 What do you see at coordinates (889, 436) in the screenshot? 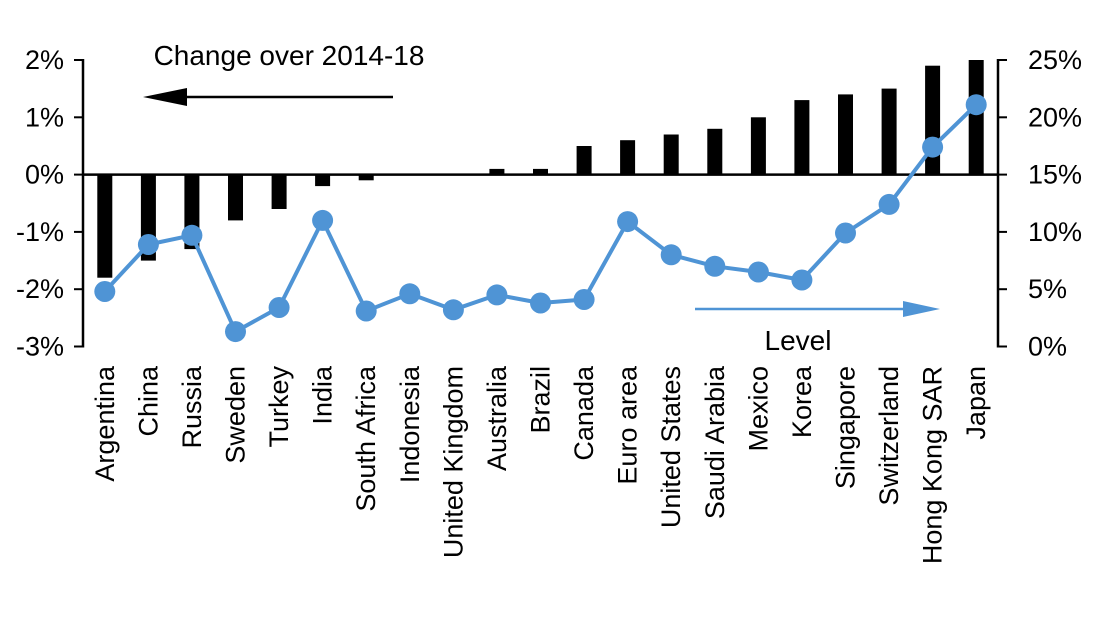
I see `category-label-Switzerland: Switzerland` at bounding box center [889, 436].